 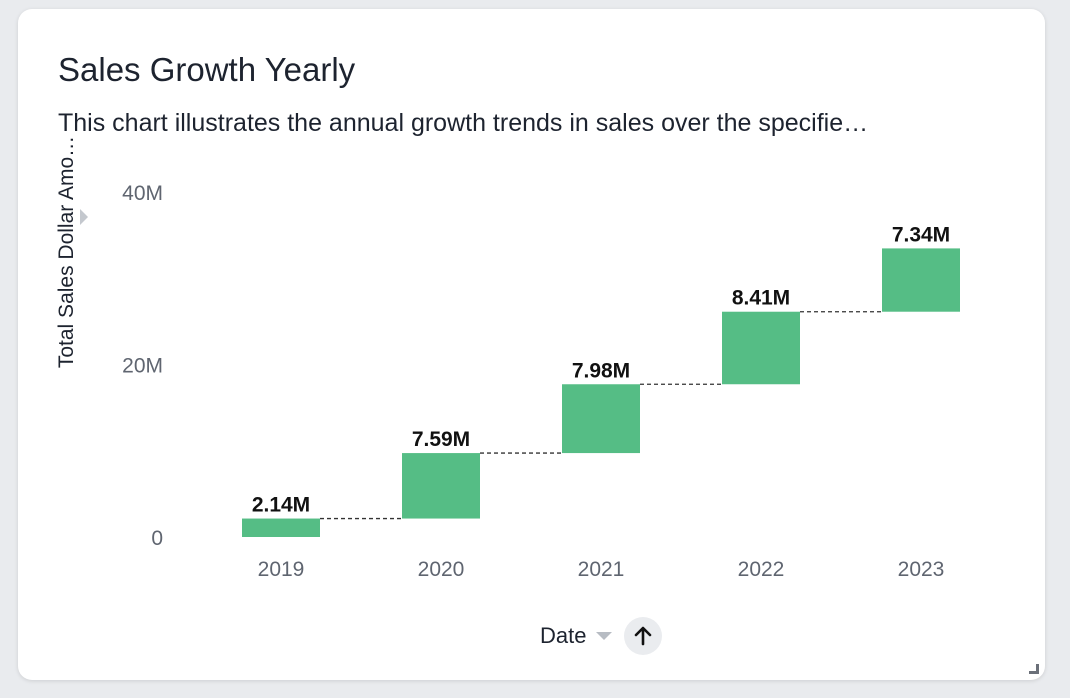 What do you see at coordinates (281, 505) in the screenshot?
I see `data-label: 2.14M` at bounding box center [281, 505].